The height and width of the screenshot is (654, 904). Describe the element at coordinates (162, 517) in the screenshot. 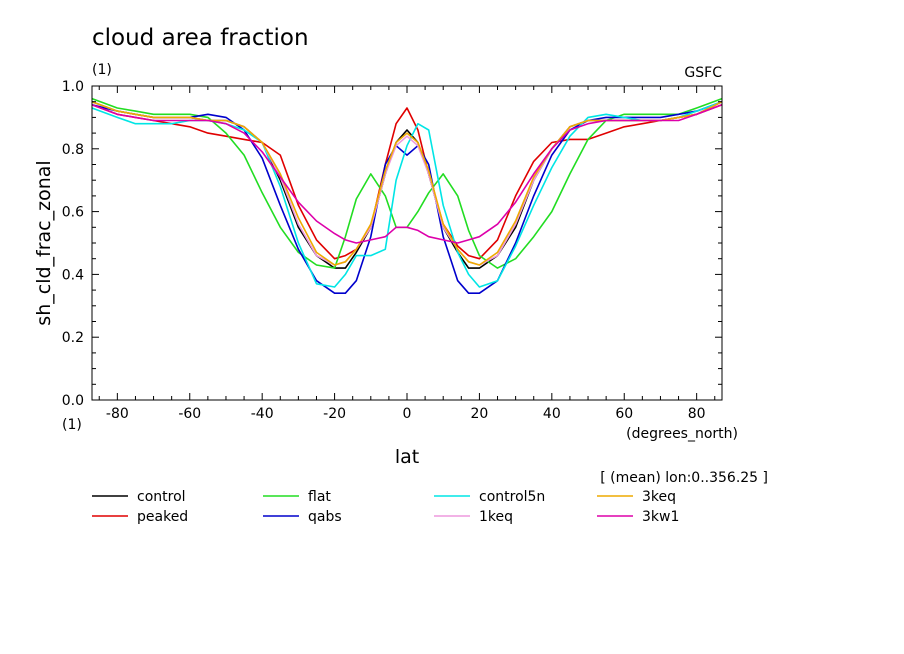

I see `legend-label-peaked: peaked` at that location.